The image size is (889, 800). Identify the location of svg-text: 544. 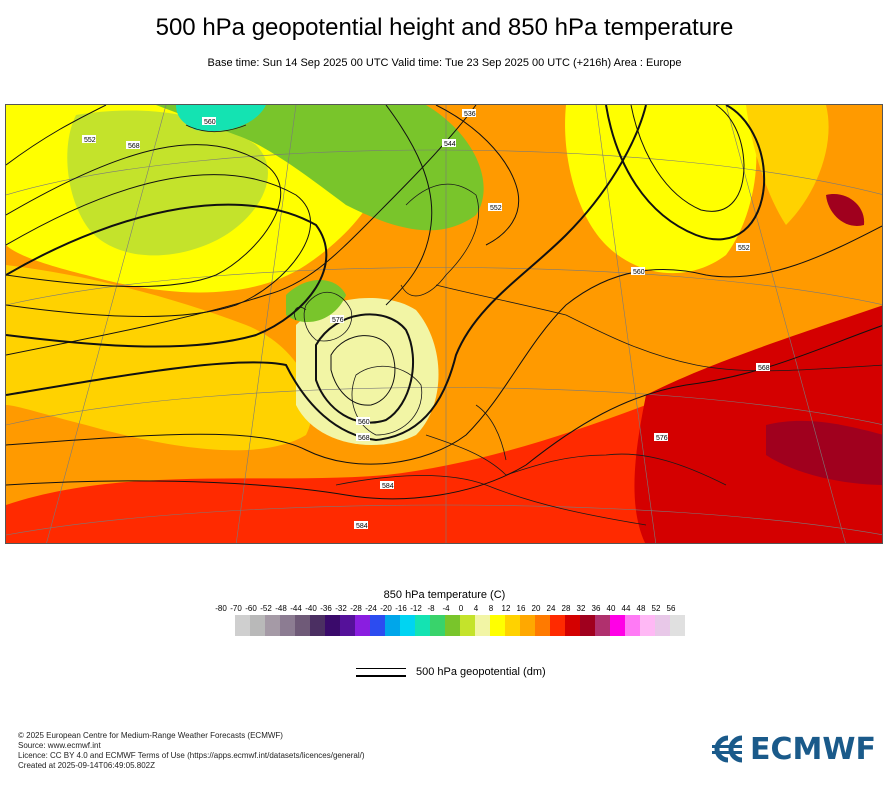
(450, 144).